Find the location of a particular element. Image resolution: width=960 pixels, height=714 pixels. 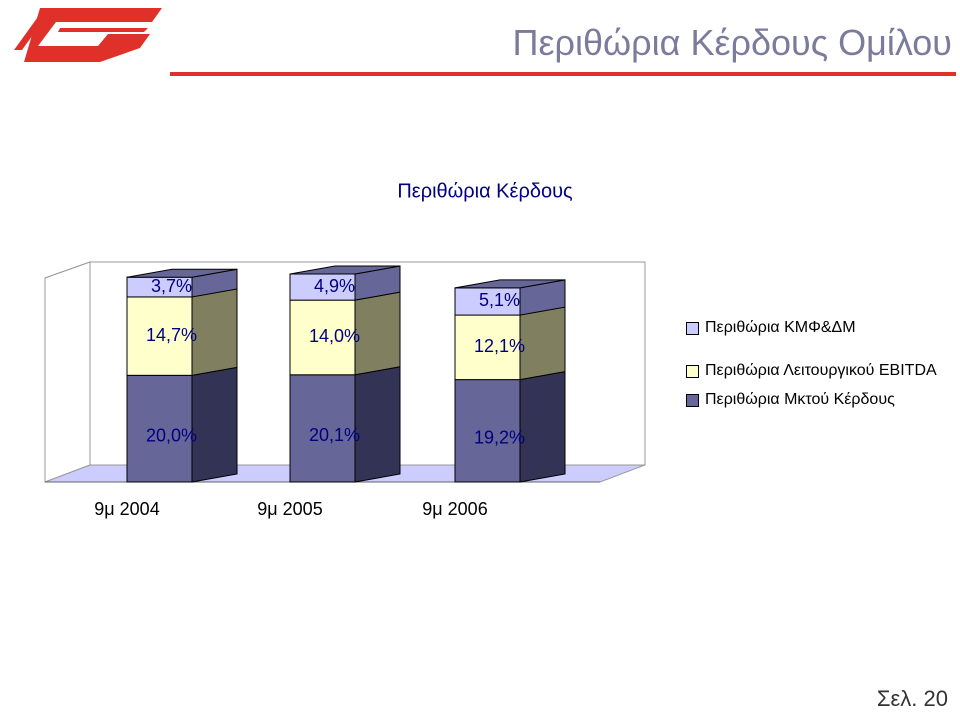

value-label: 4,9% is located at coordinates (334, 286).